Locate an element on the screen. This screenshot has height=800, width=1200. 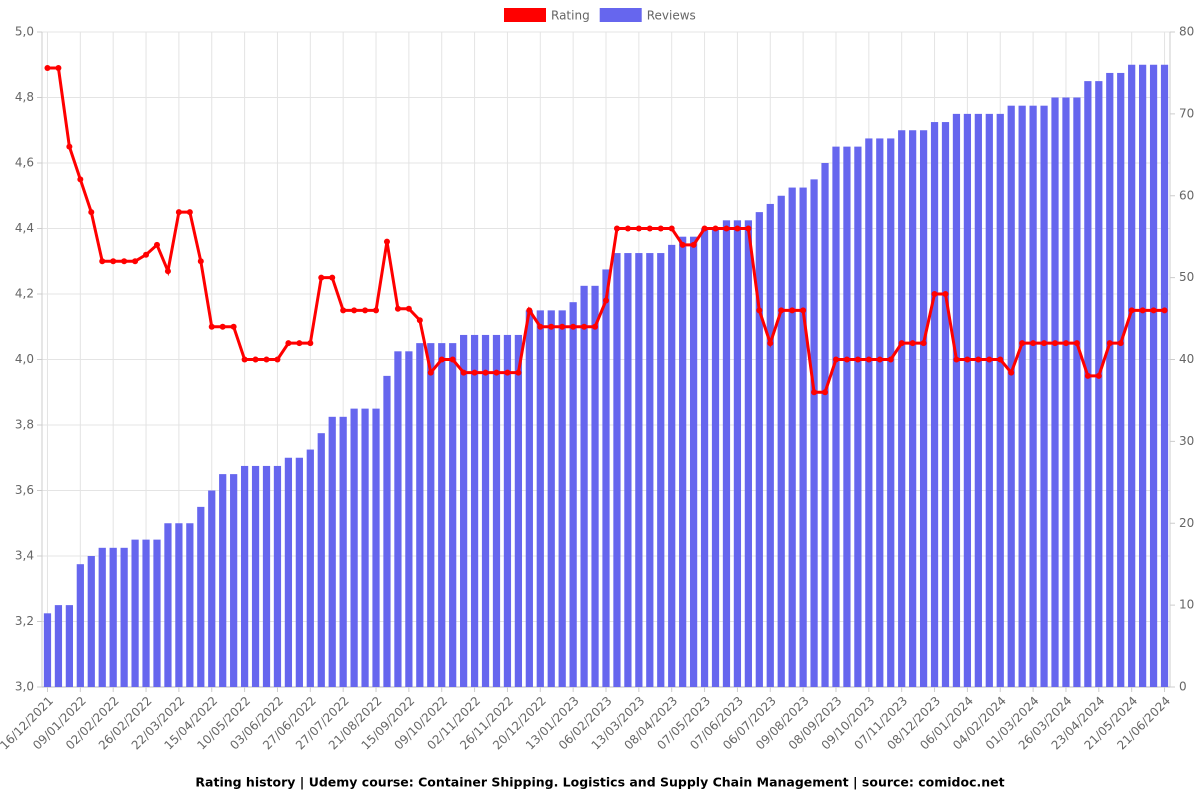
y-tick-label: 5,0 is located at coordinates (24, 32).